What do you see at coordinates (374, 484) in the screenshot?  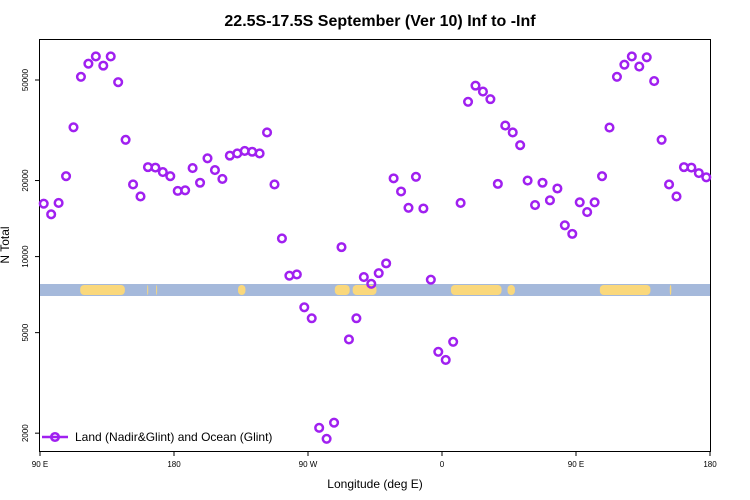 I see `x-axis-title: Longitude (deg E)` at bounding box center [374, 484].